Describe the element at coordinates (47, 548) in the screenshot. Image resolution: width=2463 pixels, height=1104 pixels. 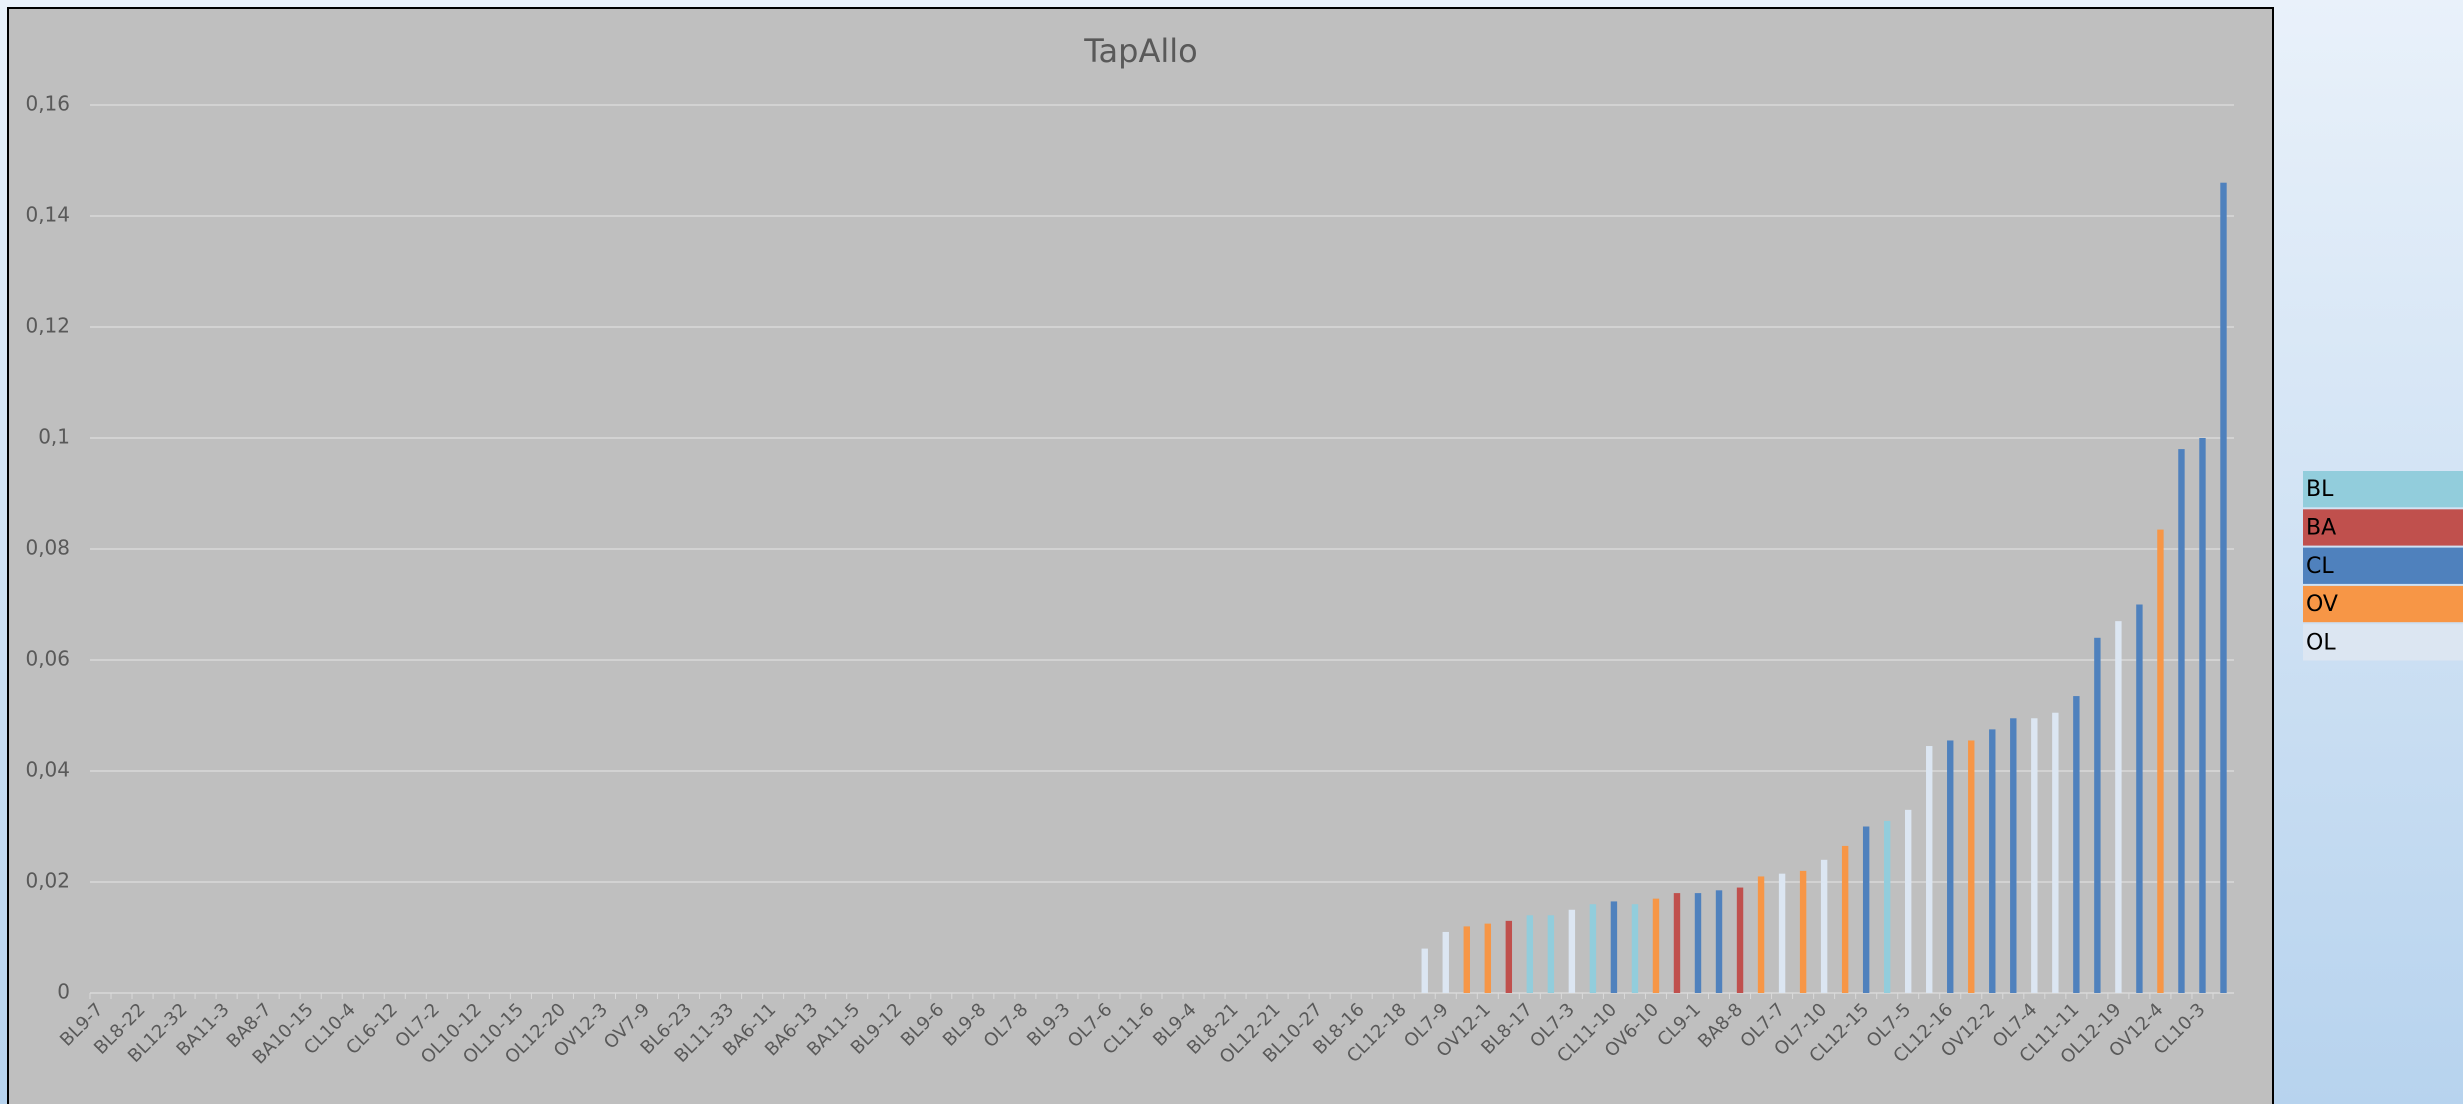
I see `y-tick-label: 0,08` at that location.